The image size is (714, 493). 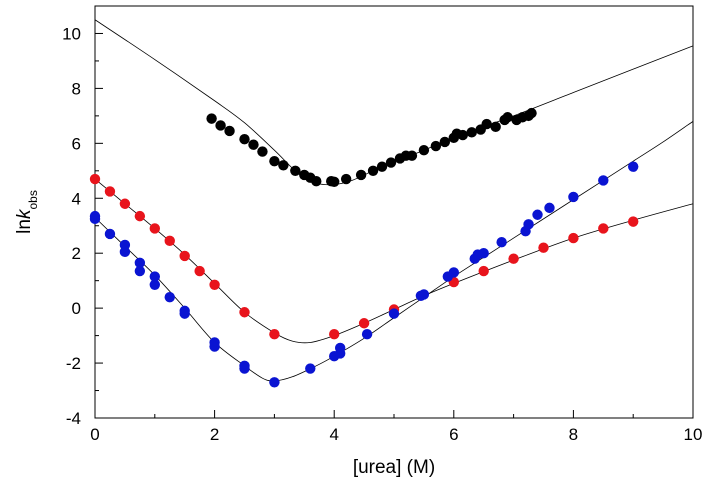 I want to click on y-tick-label: 4, so click(x=76, y=198).